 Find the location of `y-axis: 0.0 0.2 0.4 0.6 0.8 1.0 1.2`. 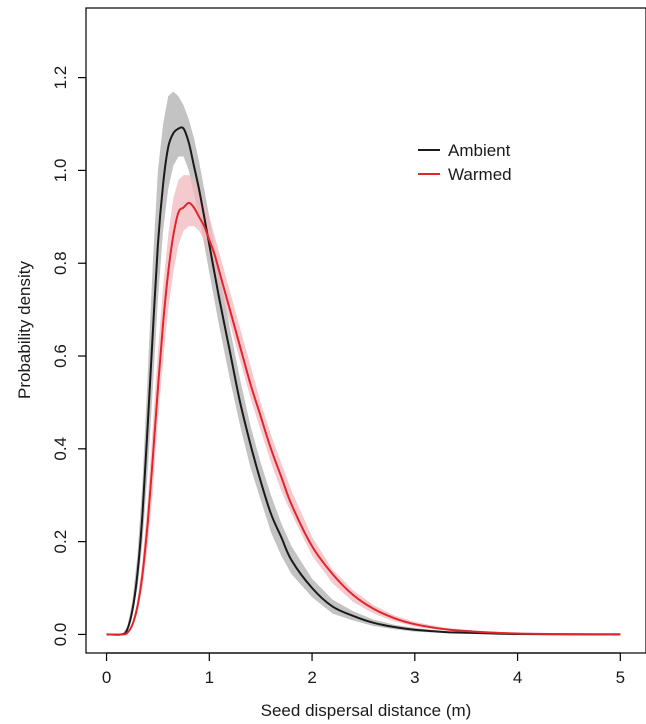

y-axis: 0.0 0.2 0.4 0.6 0.8 1.0 1.2 is located at coordinates (69, 356).